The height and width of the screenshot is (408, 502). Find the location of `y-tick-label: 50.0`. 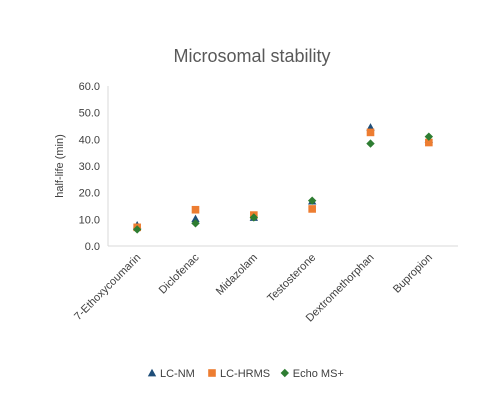

y-tick-label: 50.0 is located at coordinates (89, 114).